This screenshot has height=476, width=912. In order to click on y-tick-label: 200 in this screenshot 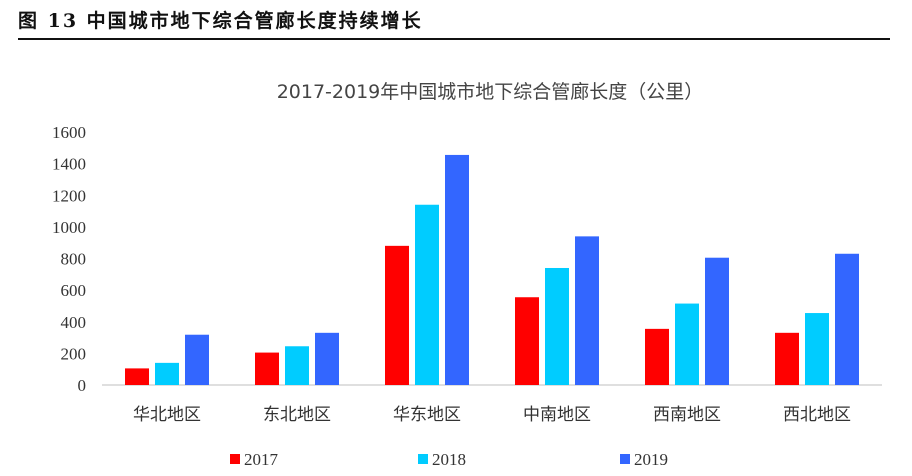, I will do `click(74, 353)`.